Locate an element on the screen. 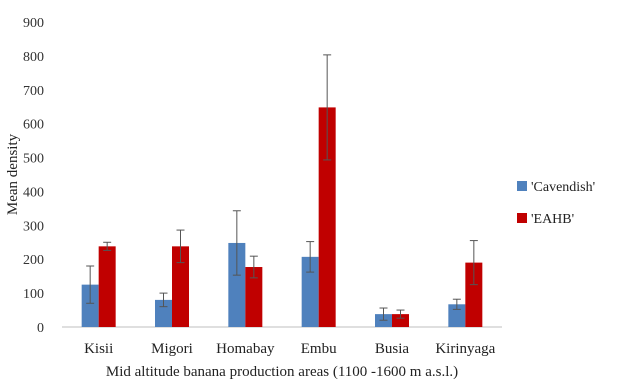  x-category-label: Kisii is located at coordinates (98, 349).